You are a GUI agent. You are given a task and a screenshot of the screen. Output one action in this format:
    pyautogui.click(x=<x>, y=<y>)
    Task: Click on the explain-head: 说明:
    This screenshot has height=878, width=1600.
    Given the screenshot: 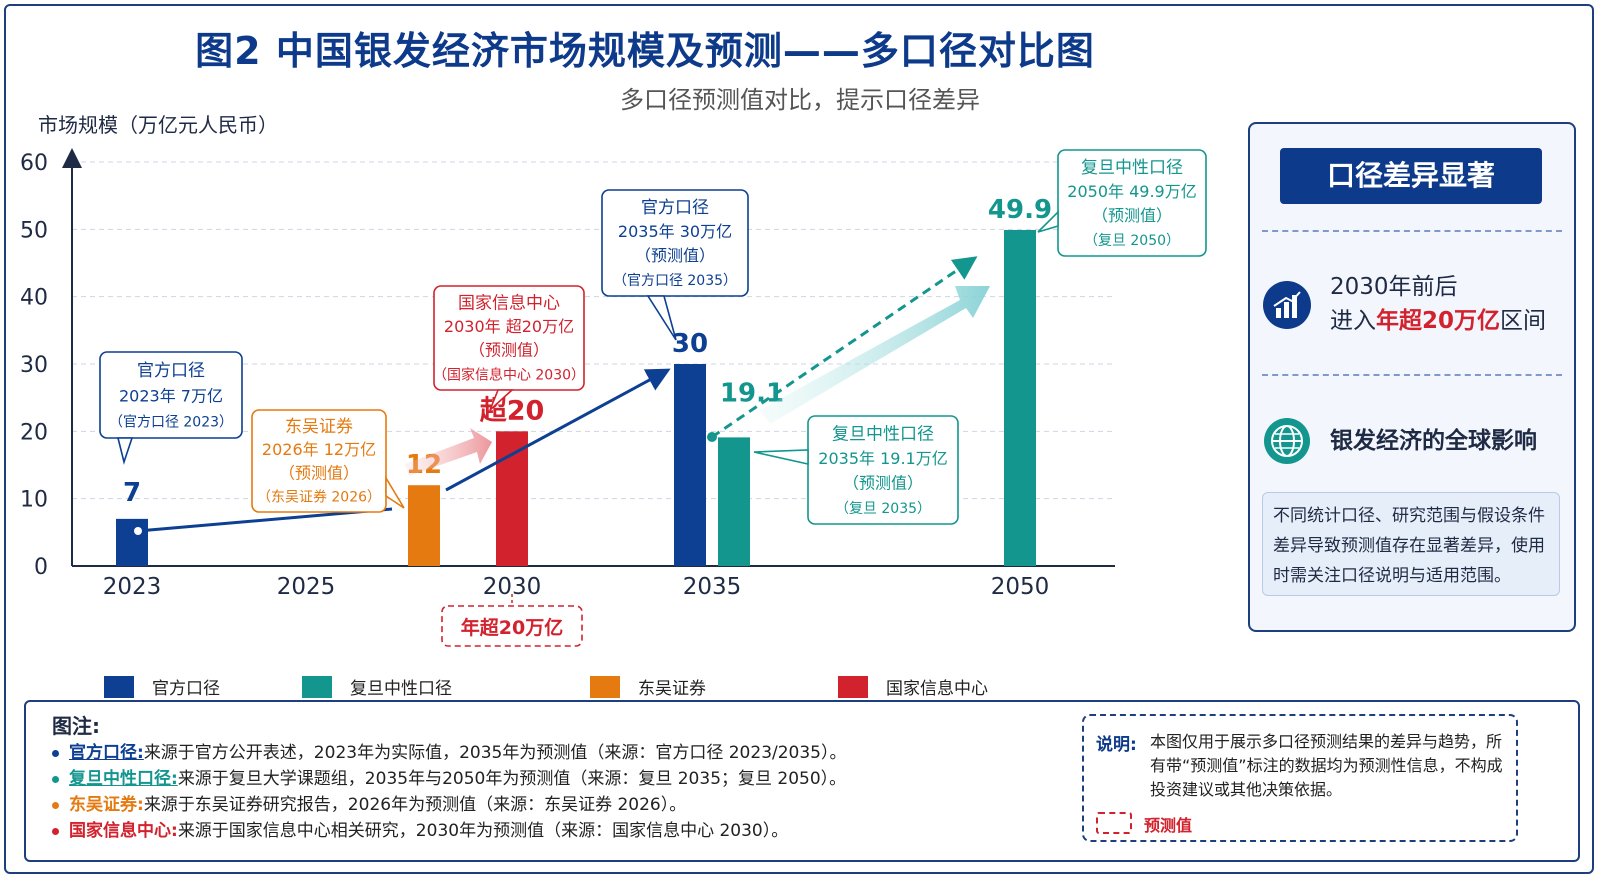 What is the action you would take?
    pyautogui.click(x=1116, y=745)
    